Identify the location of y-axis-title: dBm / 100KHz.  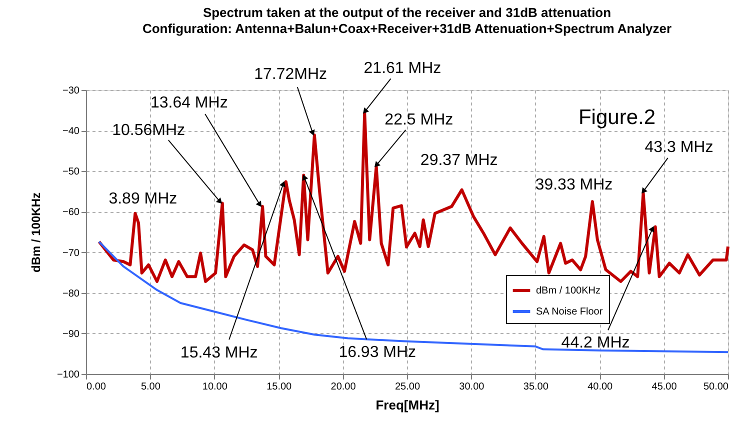
(35, 232).